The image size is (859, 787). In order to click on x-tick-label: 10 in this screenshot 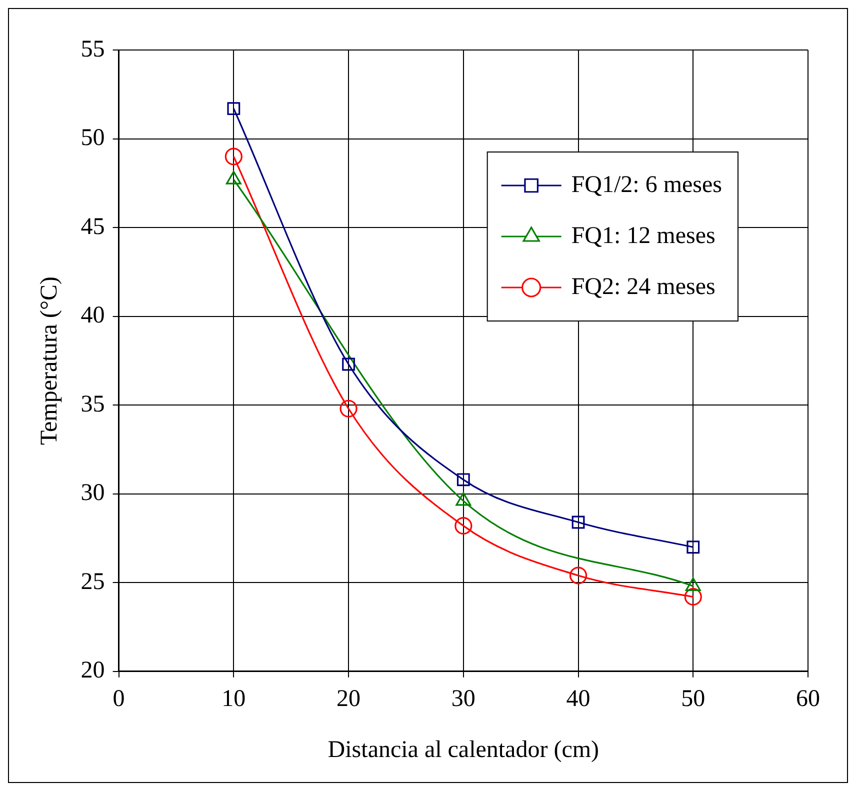, I will do `click(234, 699)`.